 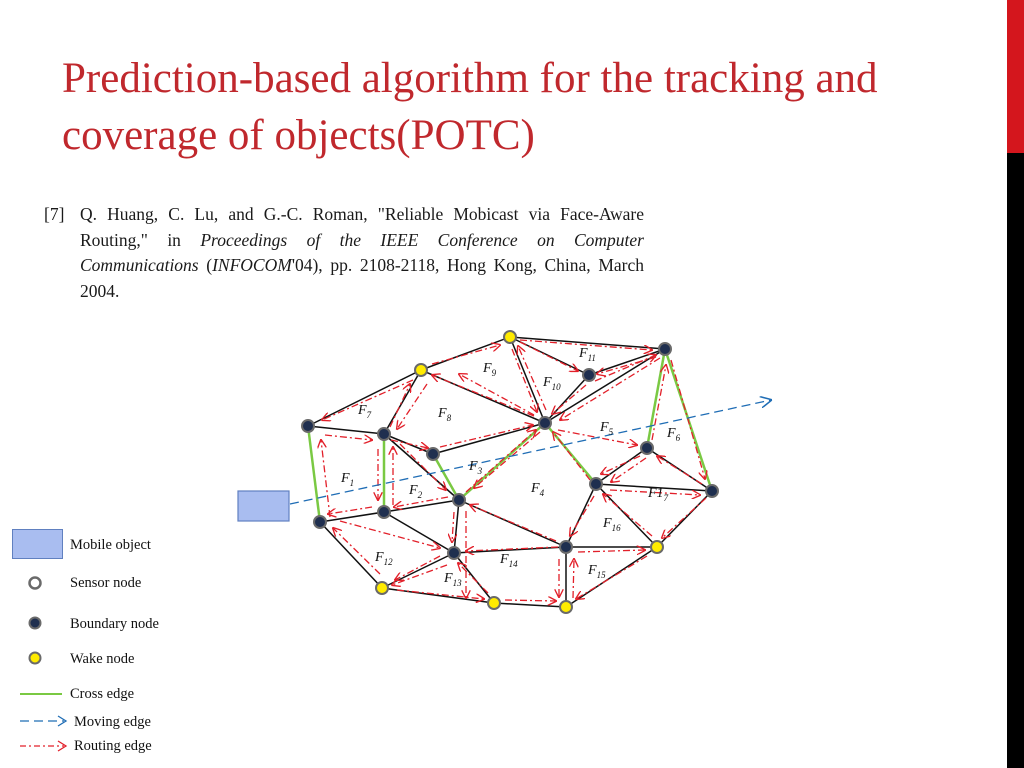 I want to click on legend-boundary-node-label: Boundary node, so click(x=114, y=624).